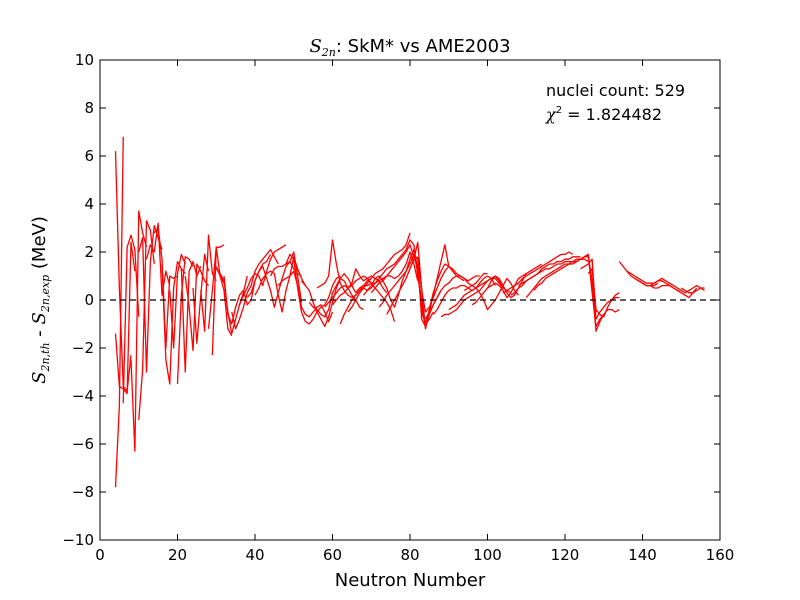  I want to click on x-tick-label: 20, so click(177, 555).